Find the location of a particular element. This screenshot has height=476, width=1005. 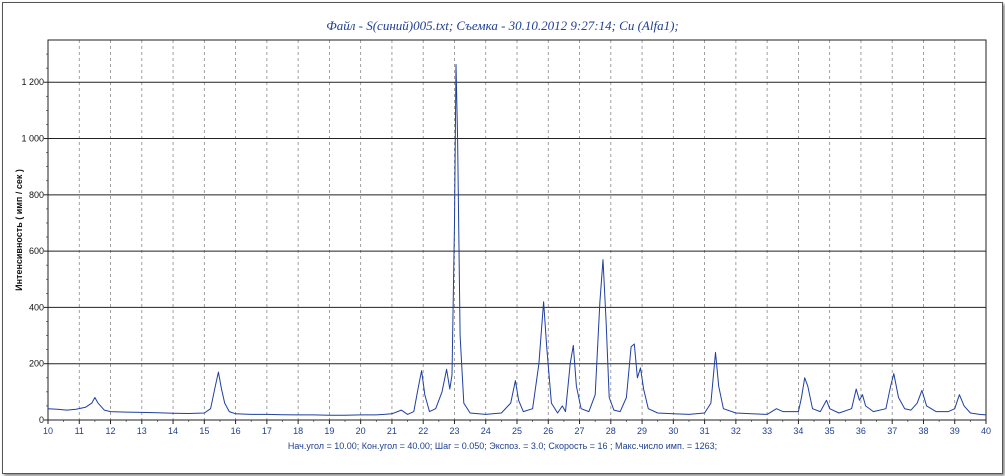

x-tick-label: 26 is located at coordinates (548, 431).